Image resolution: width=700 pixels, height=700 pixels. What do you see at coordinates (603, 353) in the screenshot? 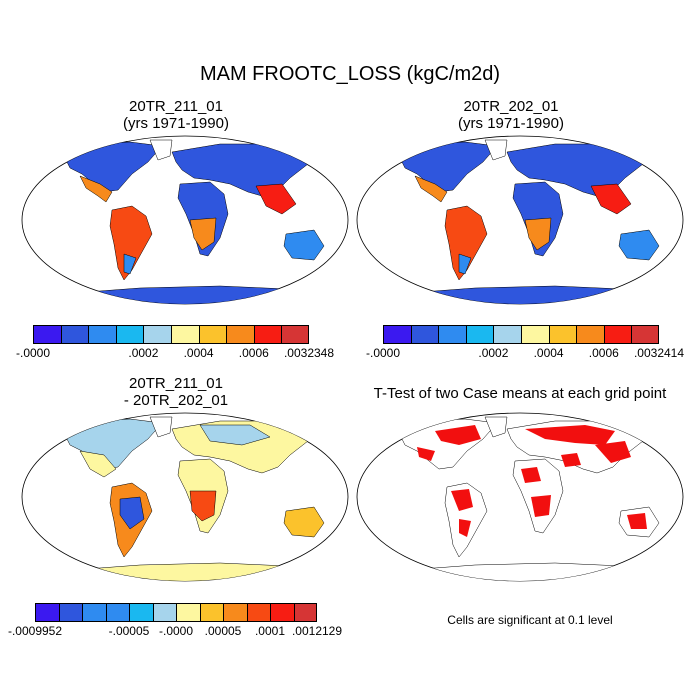
I see `colorbar-2-tick-label: .0006` at bounding box center [603, 353].